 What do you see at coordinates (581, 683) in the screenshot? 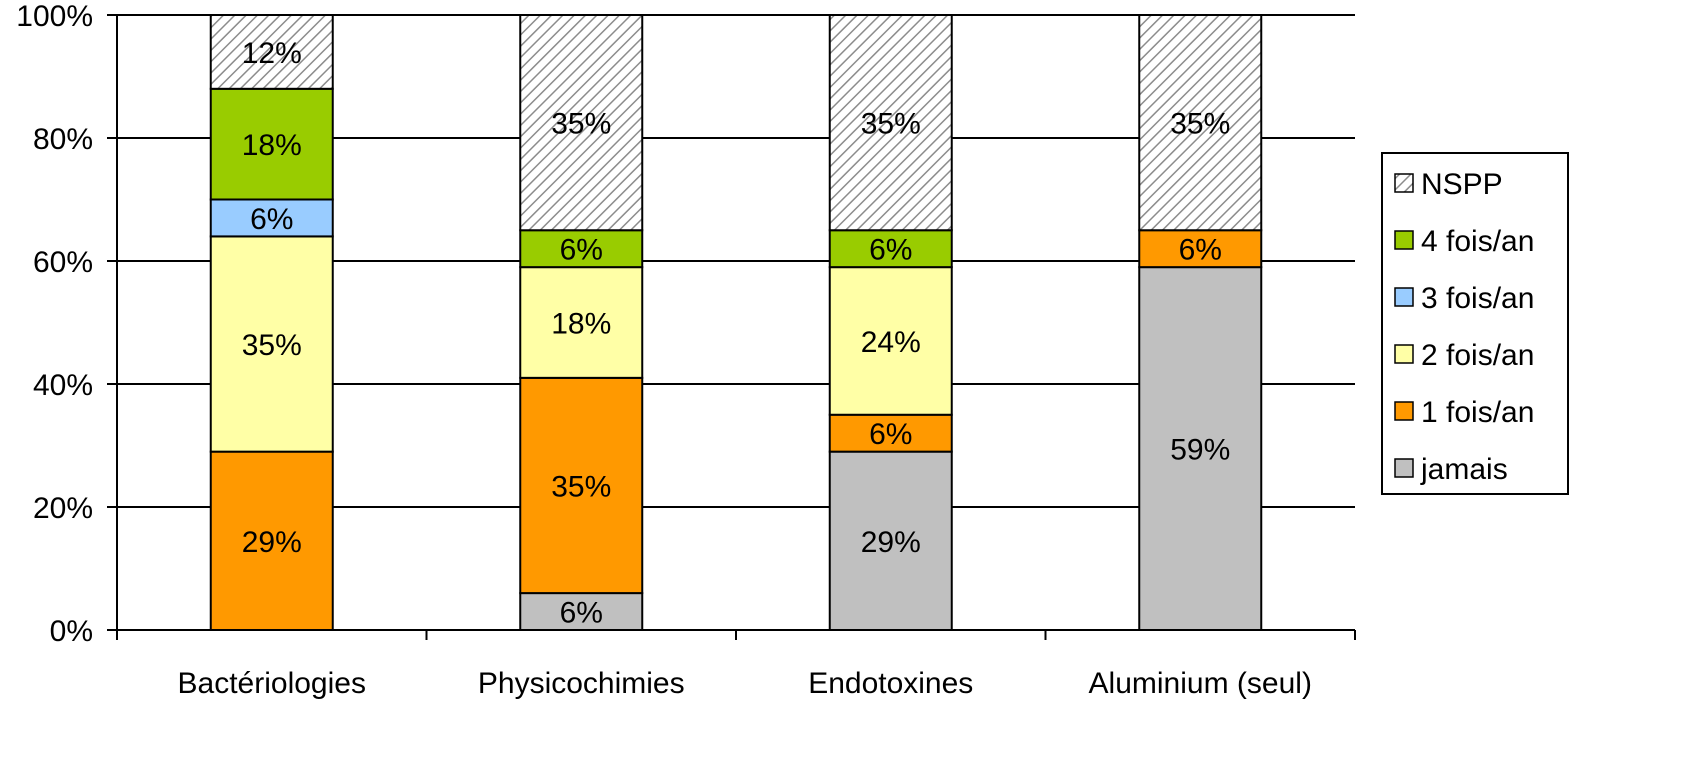
I see `x-category-label: Physicochimies` at bounding box center [581, 683].